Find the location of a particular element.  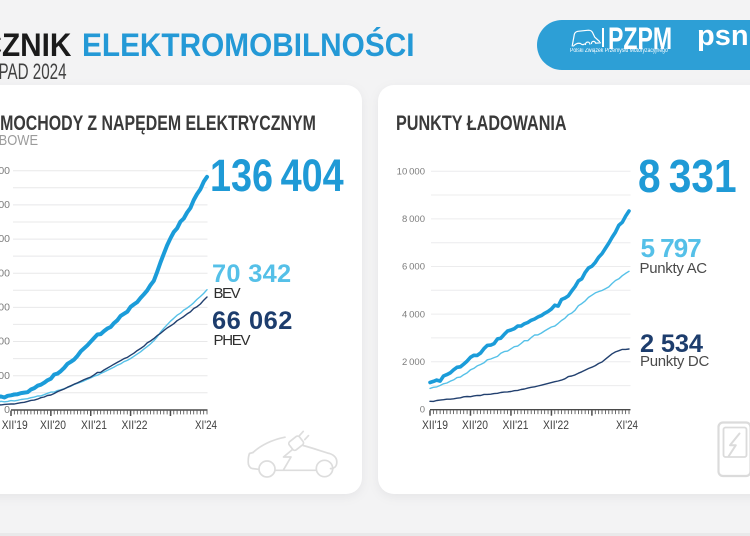

svg-text: 2 000 is located at coordinates (413, 362).